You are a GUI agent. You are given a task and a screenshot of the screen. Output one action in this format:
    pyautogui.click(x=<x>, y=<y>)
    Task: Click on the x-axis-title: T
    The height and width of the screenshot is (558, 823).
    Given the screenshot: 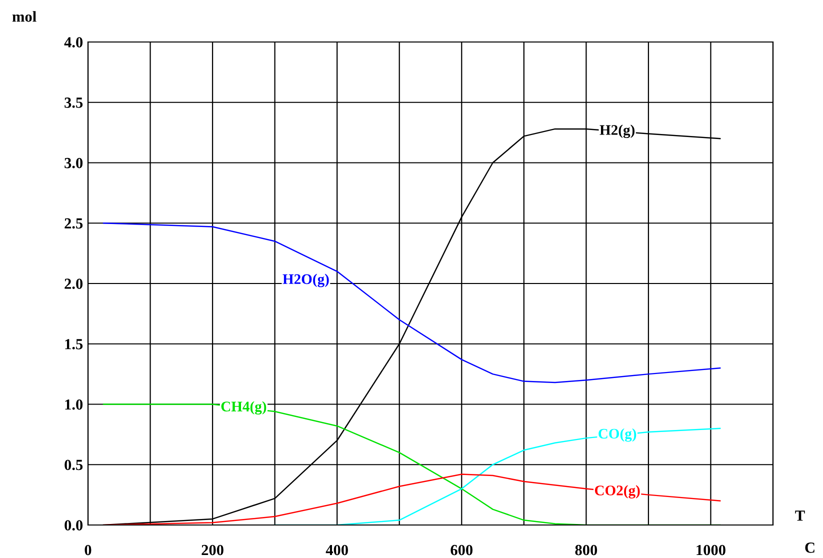 What is the action you would take?
    pyautogui.click(x=800, y=515)
    